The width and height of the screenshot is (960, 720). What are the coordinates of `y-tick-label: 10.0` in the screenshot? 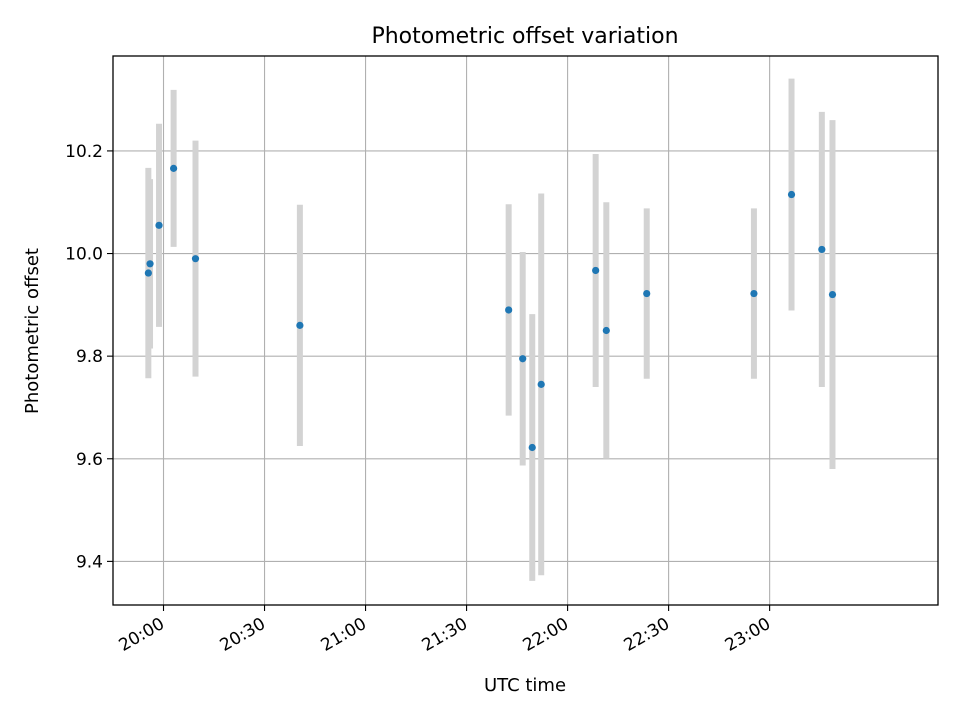 It's located at (84, 255).